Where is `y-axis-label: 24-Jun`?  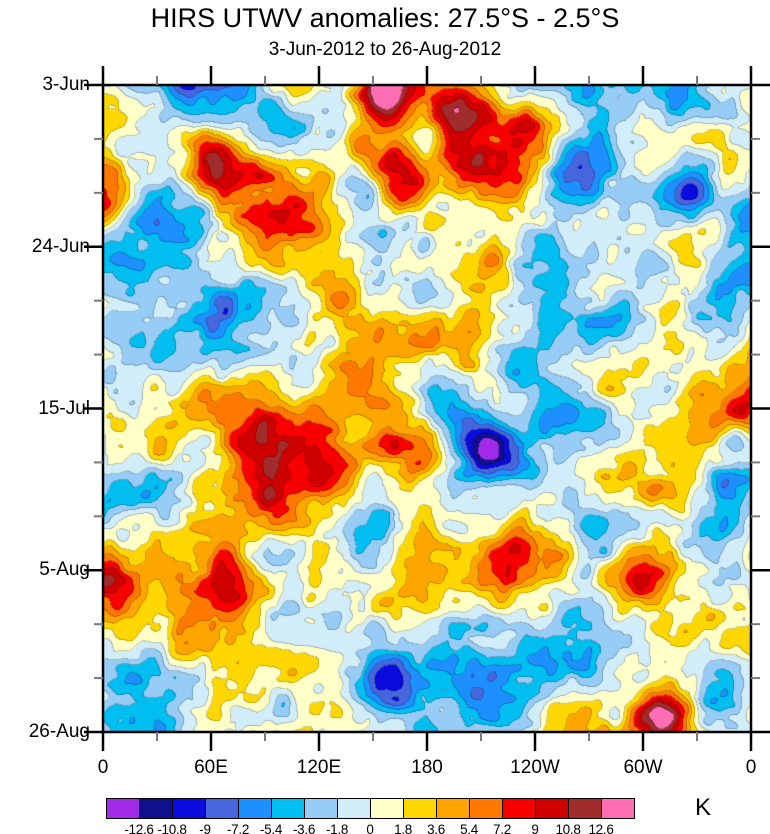
y-axis-label: 24-Jun is located at coordinates (60, 246).